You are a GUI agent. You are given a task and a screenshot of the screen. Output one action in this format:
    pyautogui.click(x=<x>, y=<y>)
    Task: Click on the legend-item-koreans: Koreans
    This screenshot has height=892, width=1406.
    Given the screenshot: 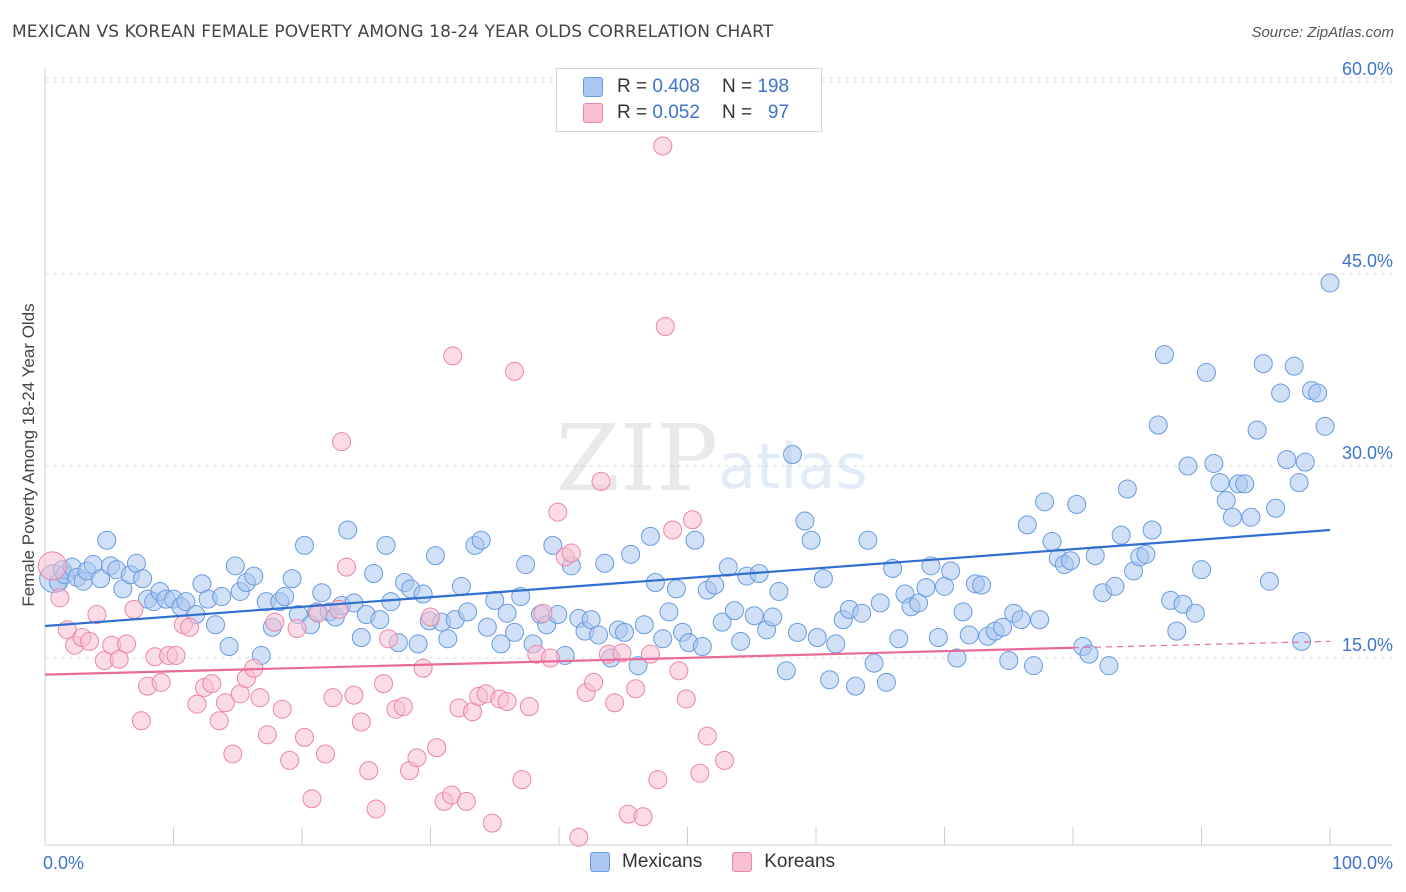 What is the action you would take?
    pyautogui.click(x=783, y=862)
    